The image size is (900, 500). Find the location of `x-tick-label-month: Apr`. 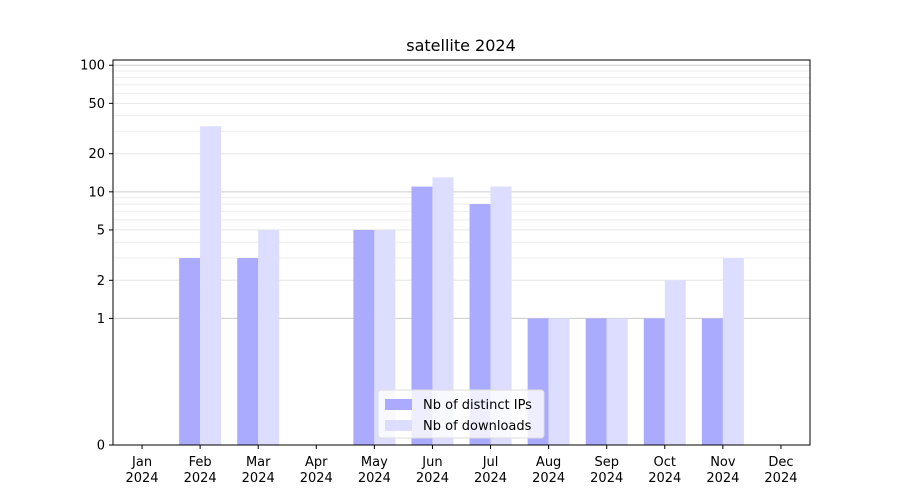

x-tick-label-month: Apr is located at coordinates (316, 462).